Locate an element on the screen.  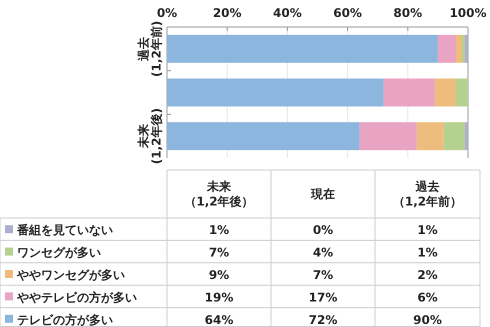
x-tick-label: 40% is located at coordinates (287, 13).